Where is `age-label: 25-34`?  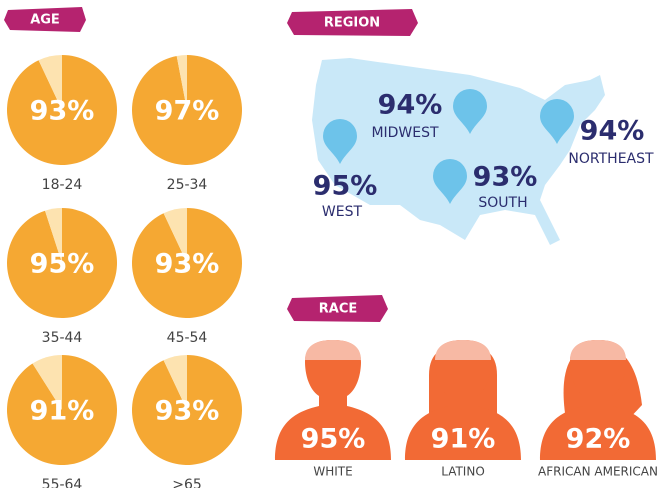 age-label: 25-34 is located at coordinates (187, 185).